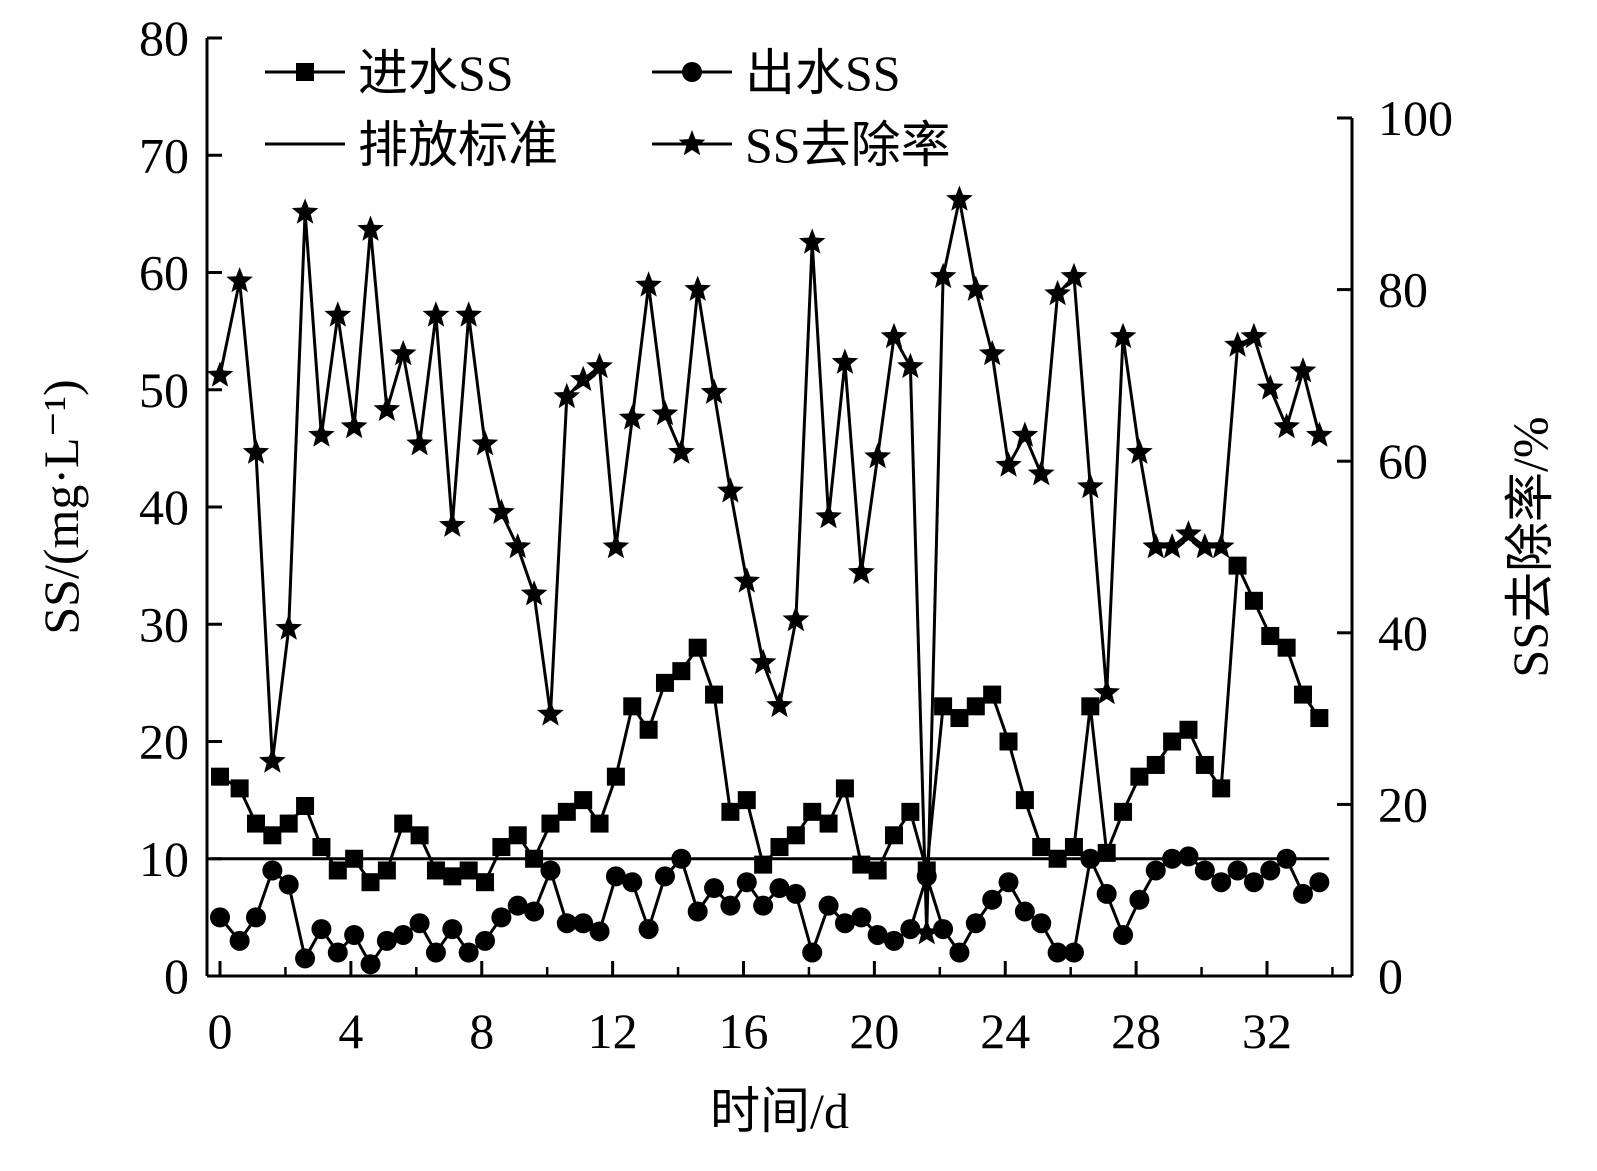 The image size is (1597, 1171). Describe the element at coordinates (613, 1031) in the screenshot. I see `x-tick-label: 12` at that location.